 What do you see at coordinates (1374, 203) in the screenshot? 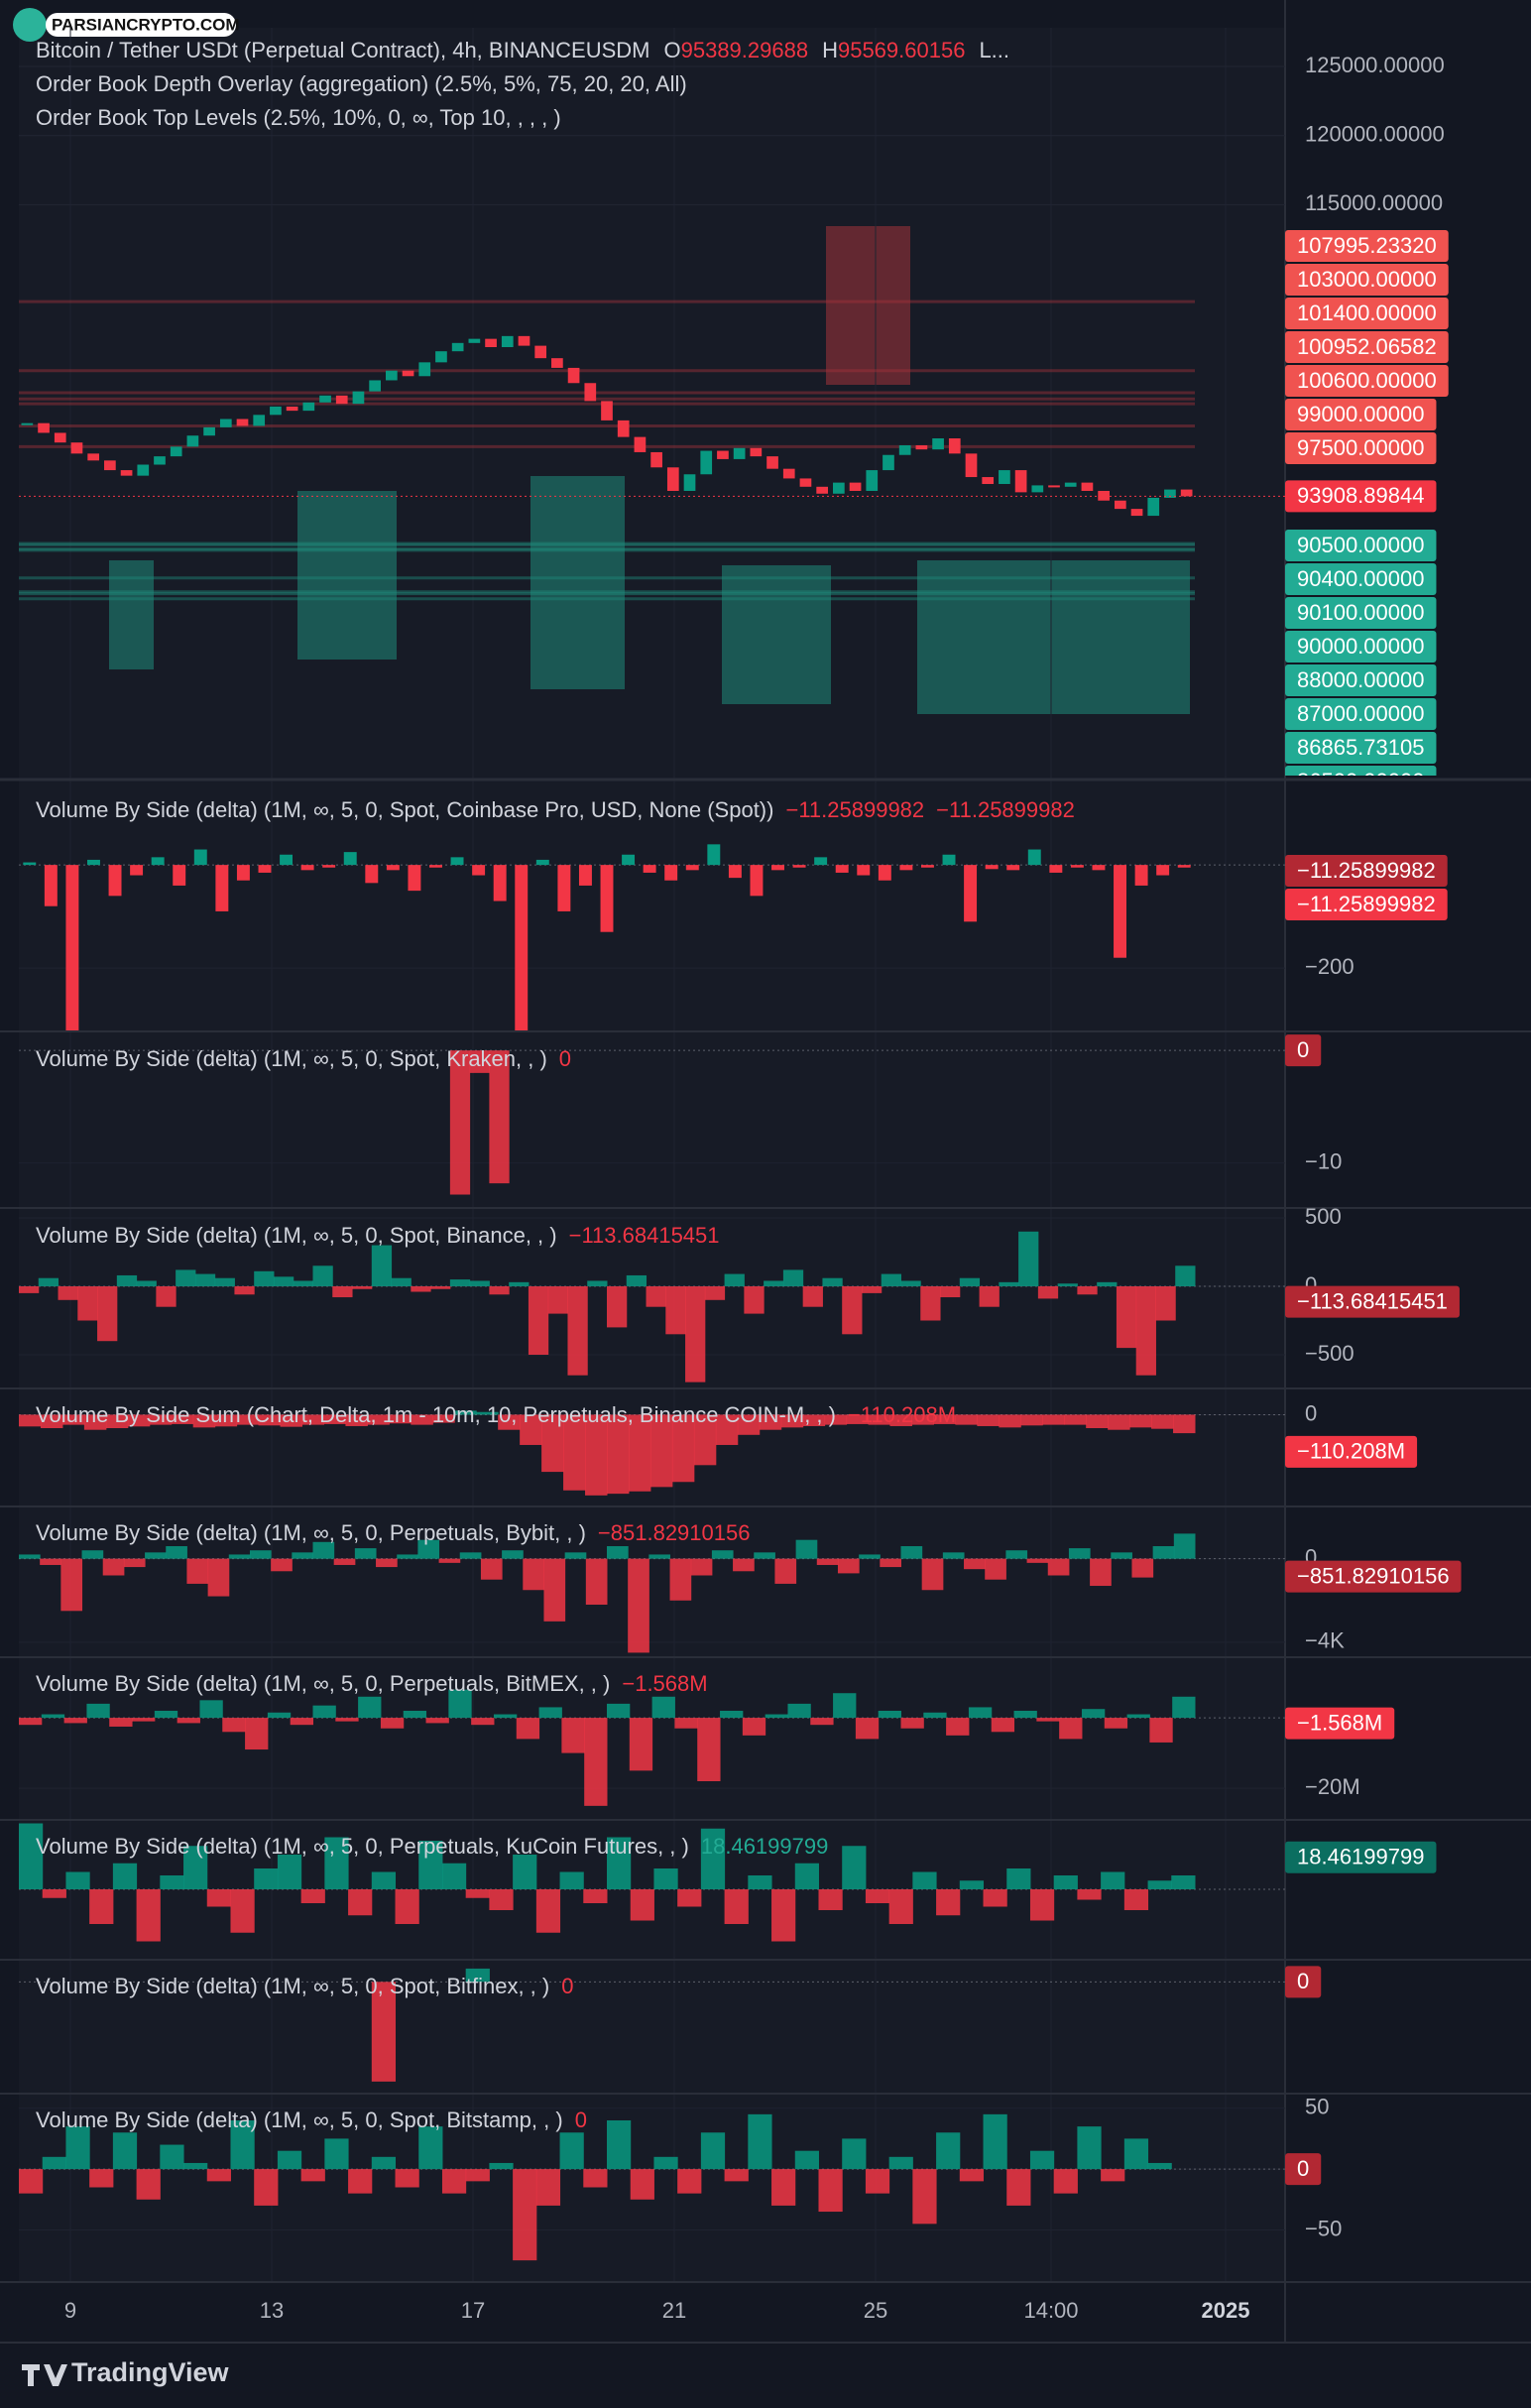
I see `y-tick-label: 115000.00000` at bounding box center [1374, 203].